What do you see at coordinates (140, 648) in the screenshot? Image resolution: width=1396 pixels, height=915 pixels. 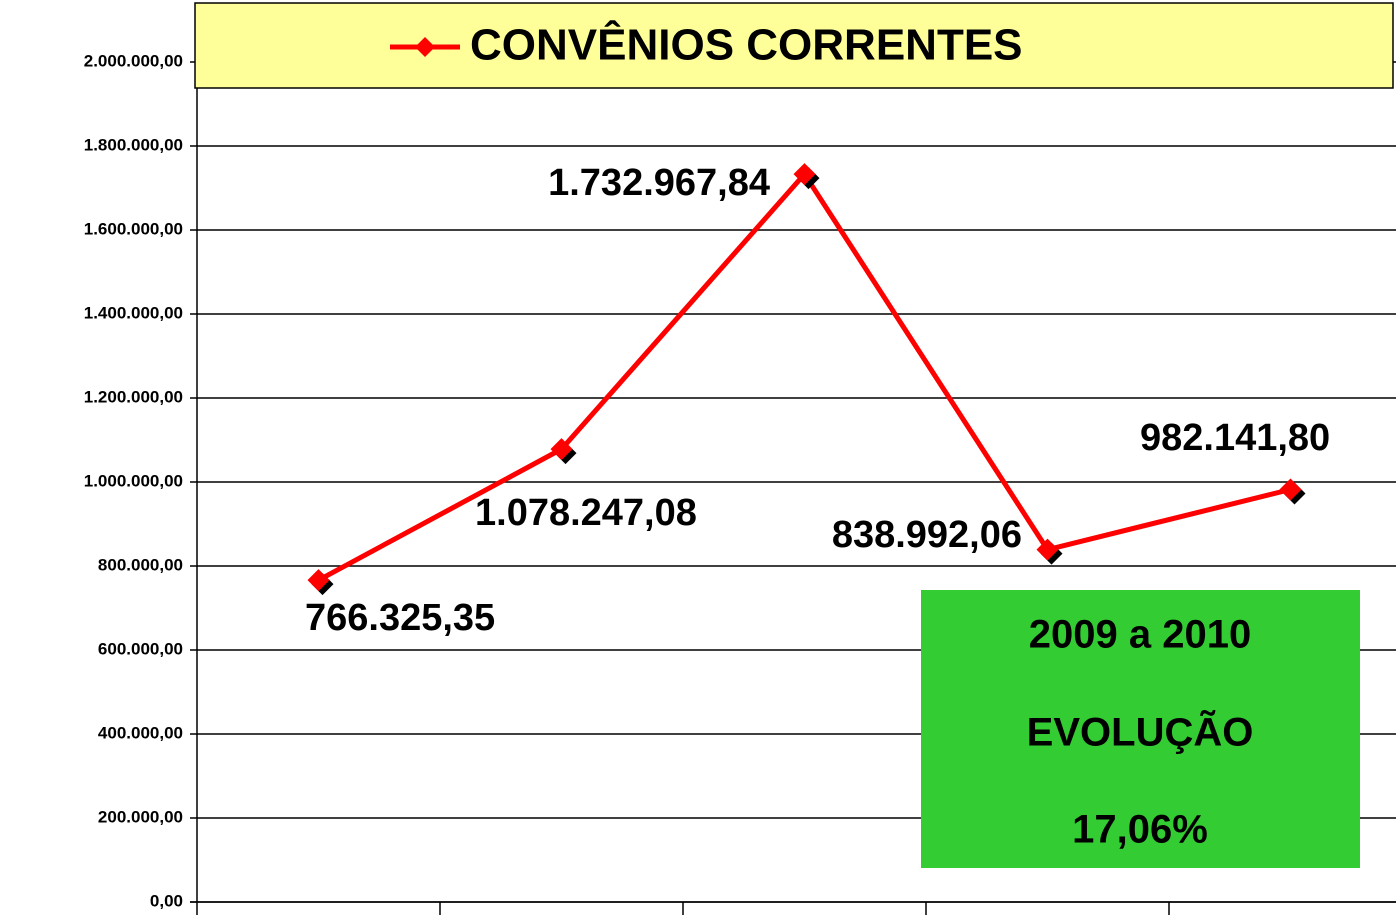 I see `y-tick-label: 600.000,00` at bounding box center [140, 648].